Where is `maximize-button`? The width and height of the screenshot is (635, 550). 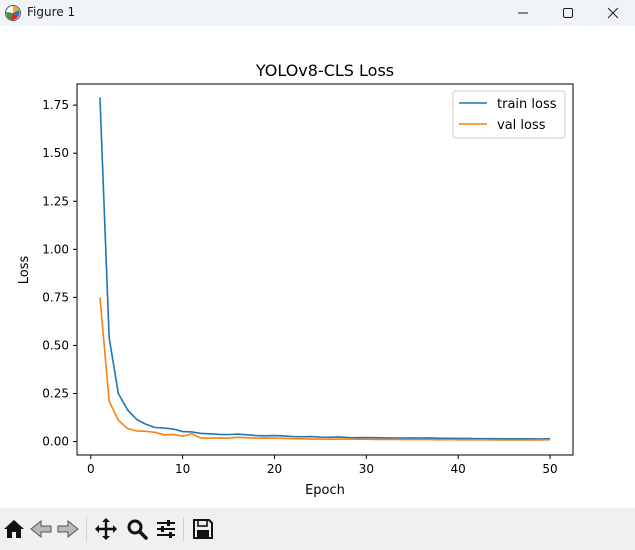 maximize-button is located at coordinates (568, 13).